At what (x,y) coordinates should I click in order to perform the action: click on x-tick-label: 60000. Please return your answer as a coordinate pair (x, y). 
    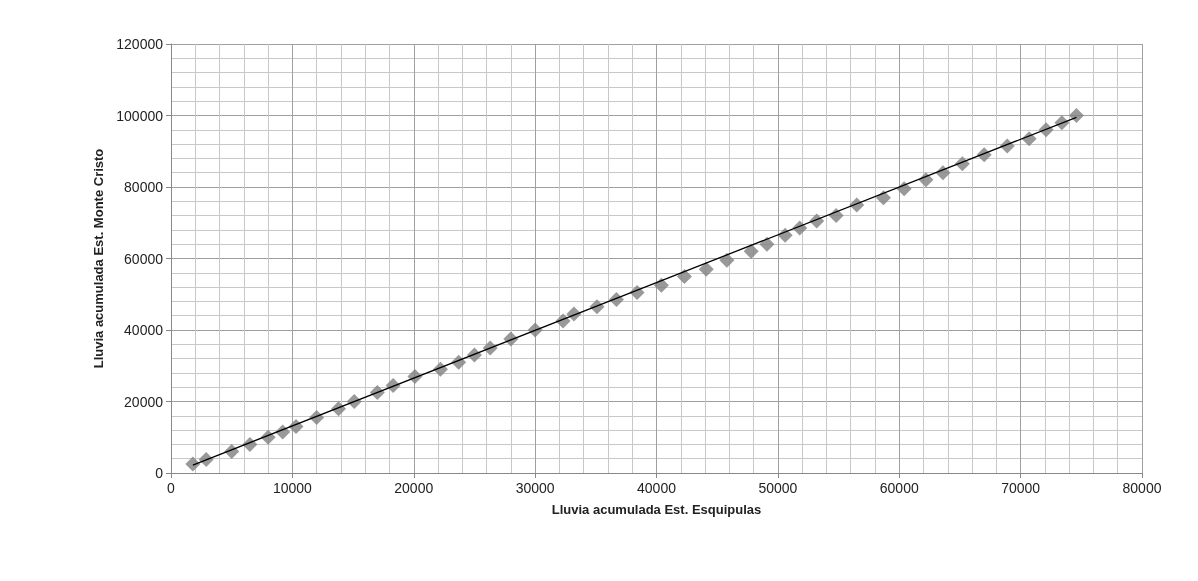
    Looking at the image, I should click on (899, 488).